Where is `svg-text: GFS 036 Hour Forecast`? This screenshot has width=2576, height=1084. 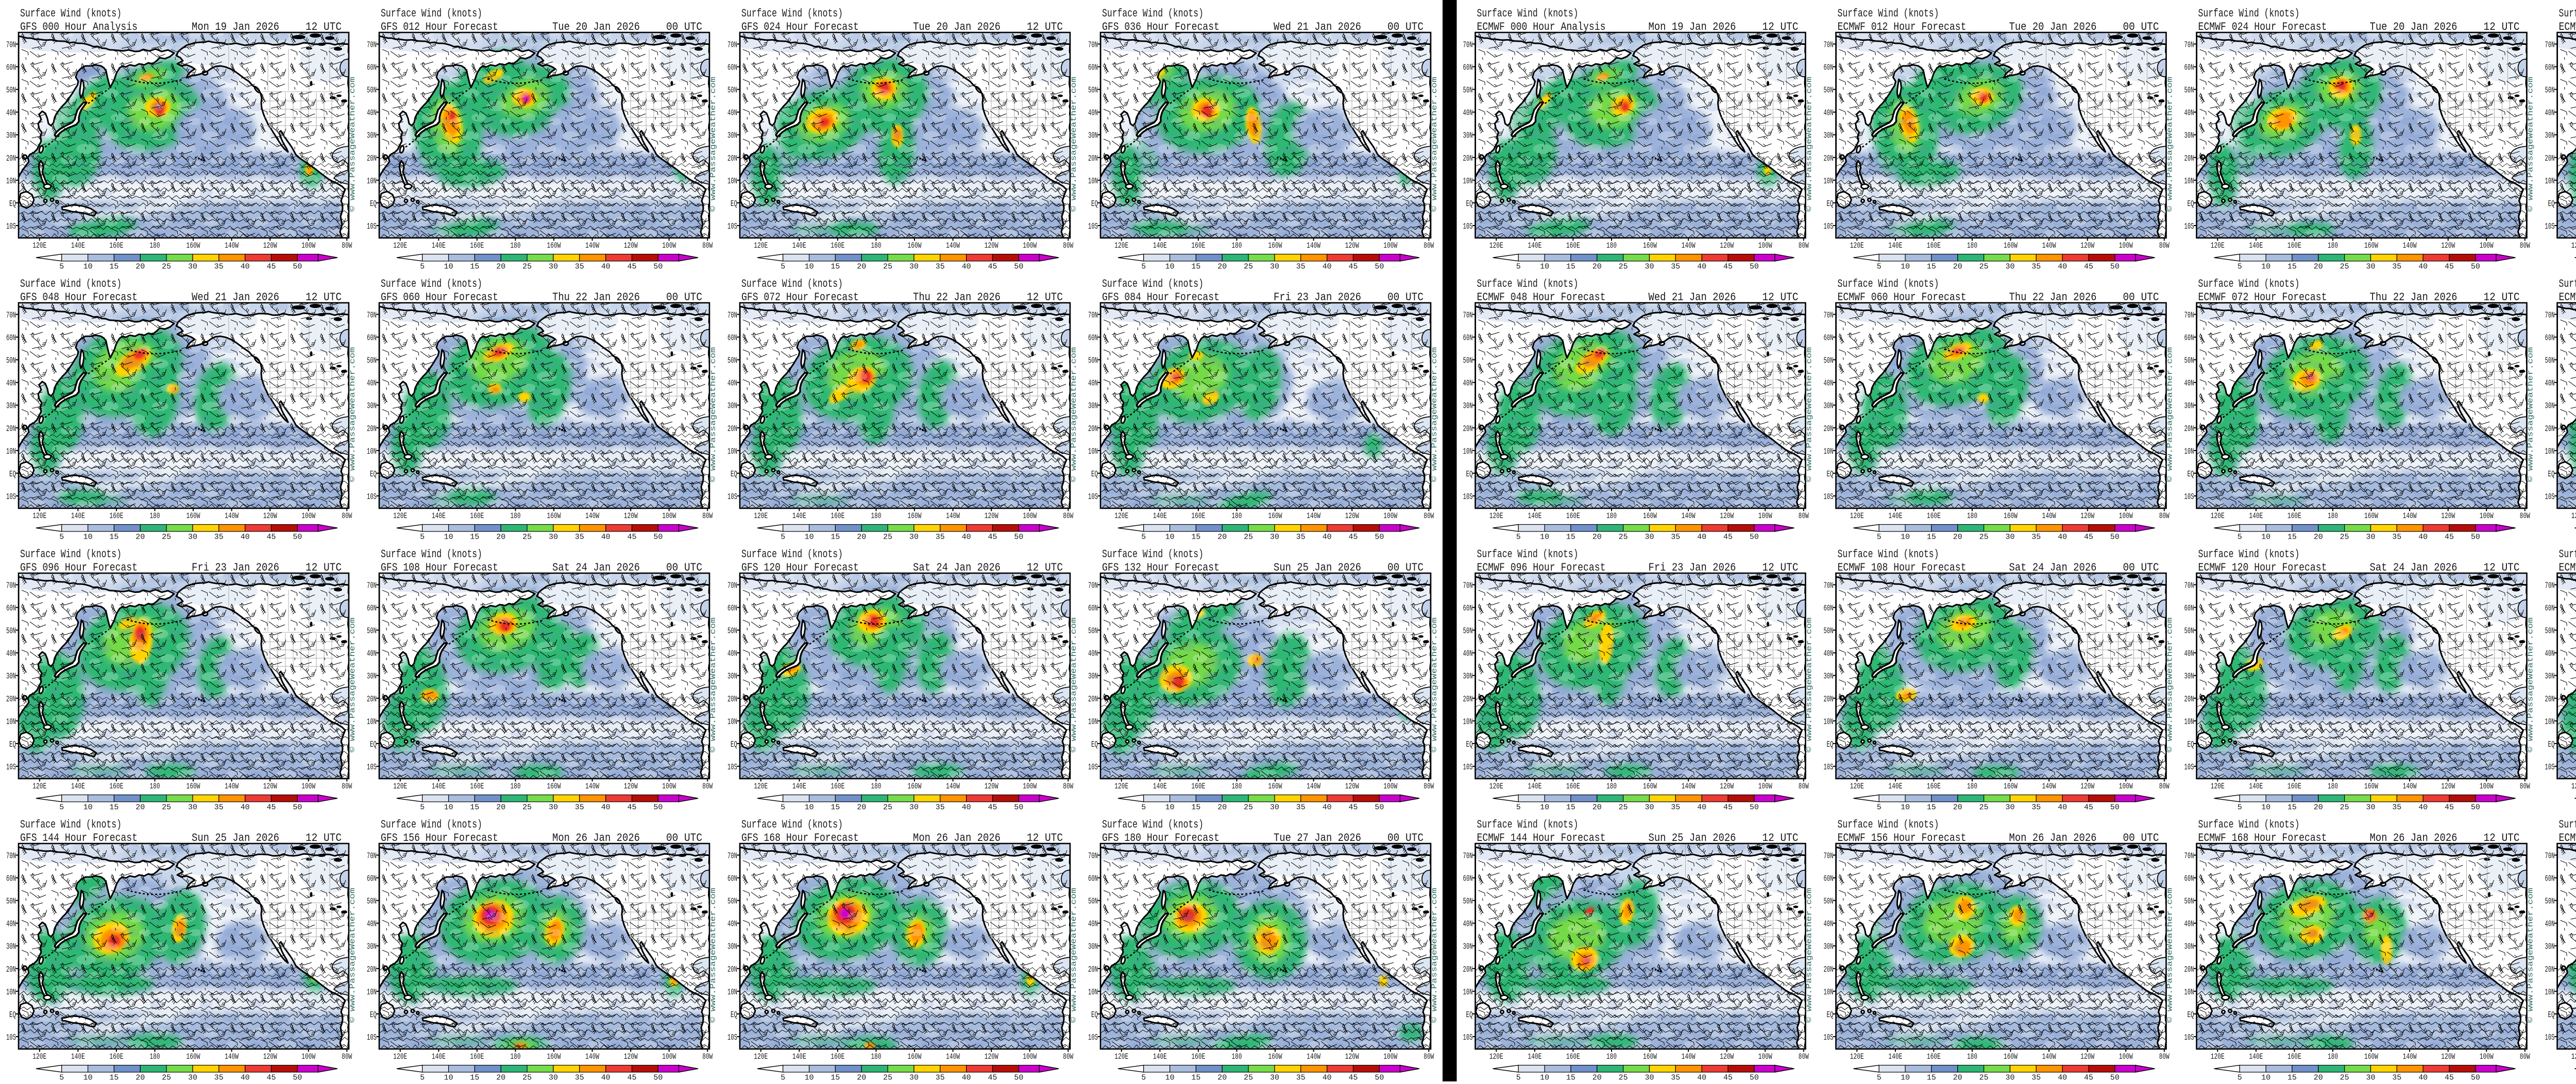 svg-text: GFS 036 Hour Forecast is located at coordinates (1160, 27).